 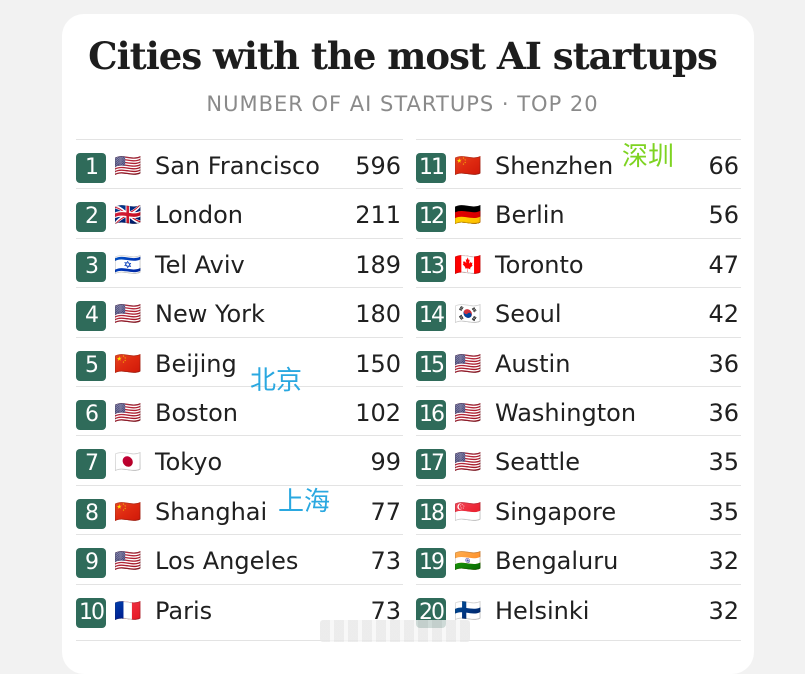 What do you see at coordinates (128, 611) in the screenshot?
I see `flag-icon: 🇫🇷` at bounding box center [128, 611].